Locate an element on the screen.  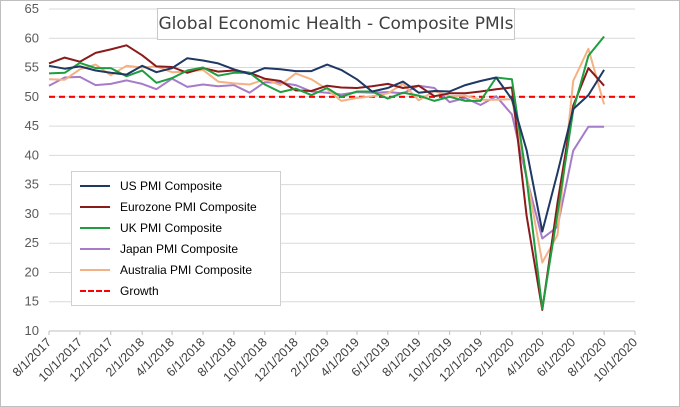
legend-swatch-us is located at coordinates (95, 186).